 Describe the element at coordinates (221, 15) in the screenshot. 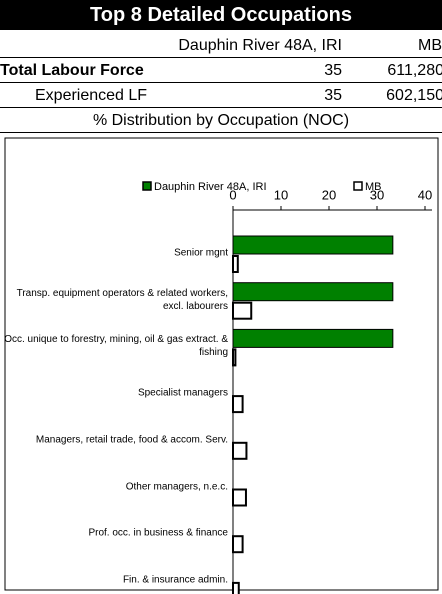

I see `title: Top 8 Detailed Occupations` at that location.